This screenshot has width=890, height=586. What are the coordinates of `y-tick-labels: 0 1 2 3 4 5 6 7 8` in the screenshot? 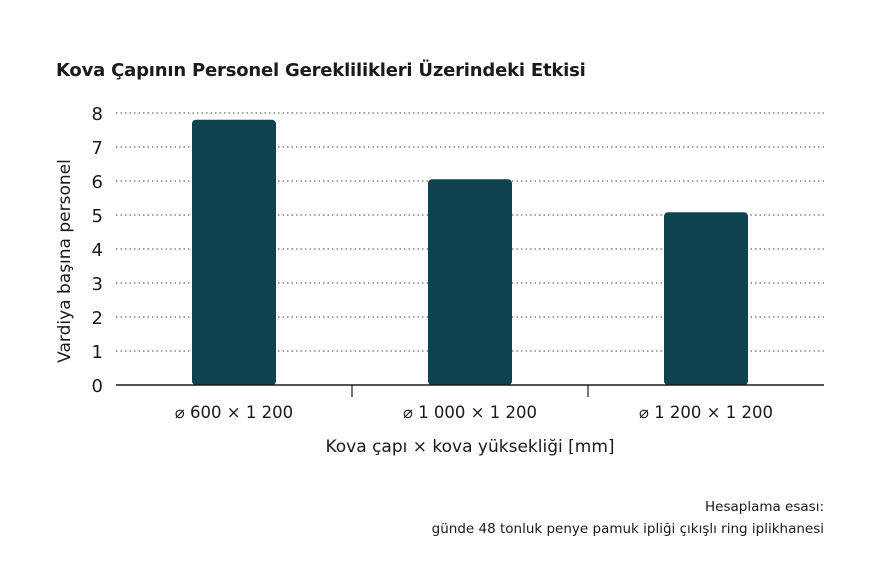 It's located at (97, 250).